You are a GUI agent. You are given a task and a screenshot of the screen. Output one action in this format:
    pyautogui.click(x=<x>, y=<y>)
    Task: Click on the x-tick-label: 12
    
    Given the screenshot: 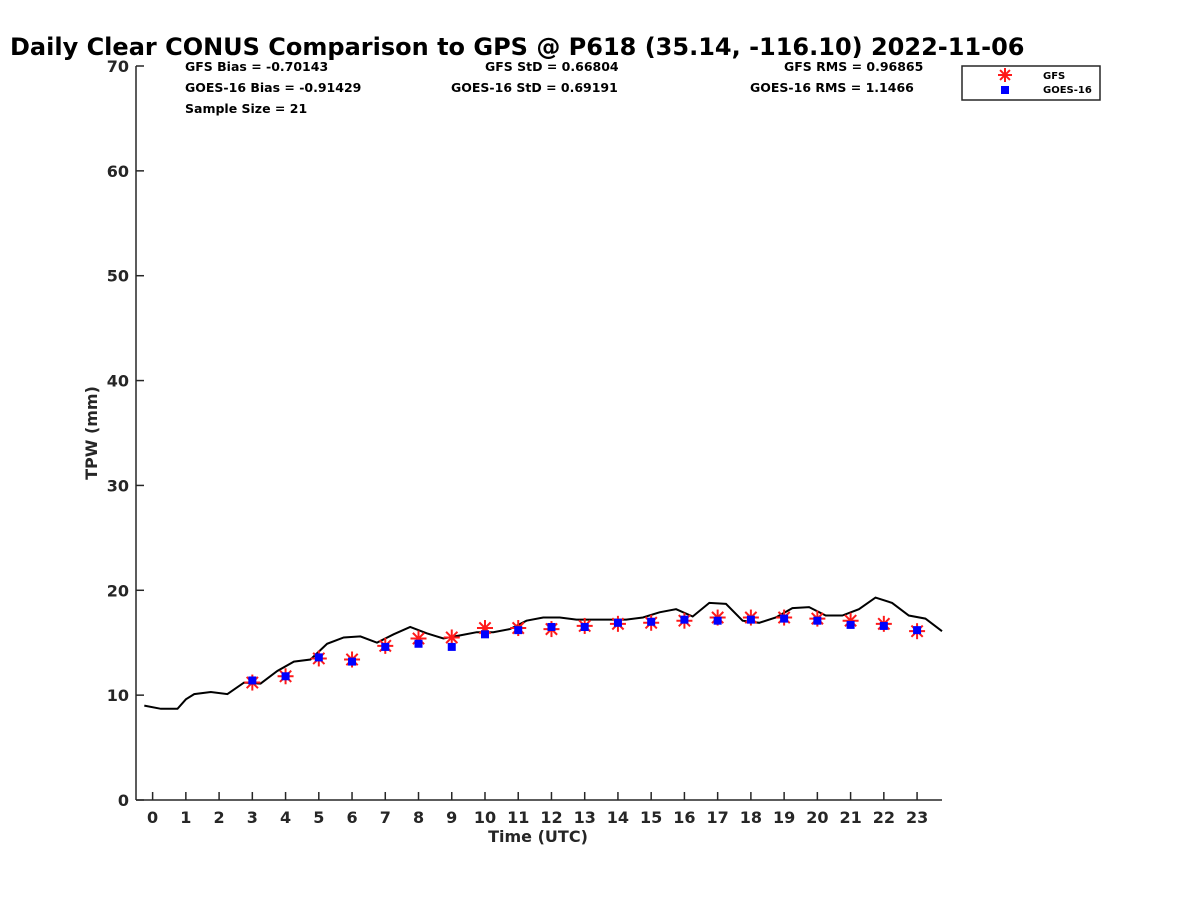 What is the action you would take?
    pyautogui.click(x=551, y=817)
    